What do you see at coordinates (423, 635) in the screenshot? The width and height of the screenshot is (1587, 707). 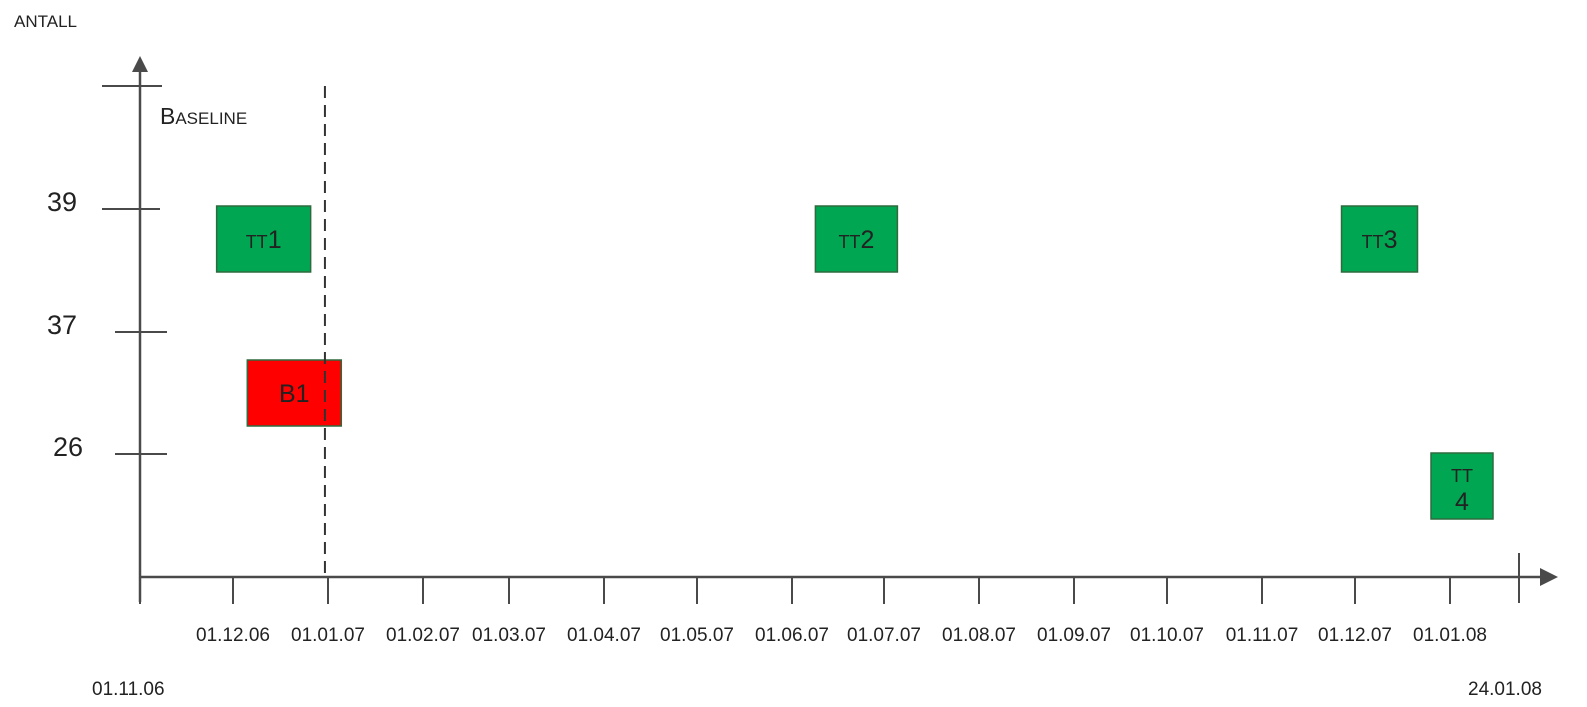 I see `x-tick-label: 01.02.07` at bounding box center [423, 635].